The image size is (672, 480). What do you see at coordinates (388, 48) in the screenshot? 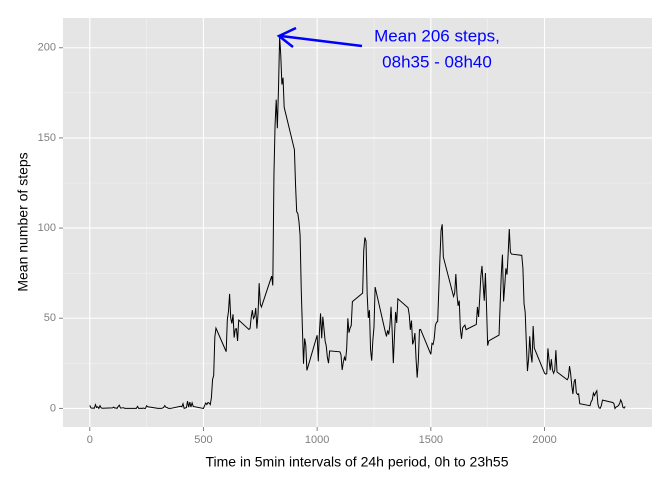
I see `annotation: Mean 206 steps, 08h35 - 08h40` at bounding box center [388, 48].